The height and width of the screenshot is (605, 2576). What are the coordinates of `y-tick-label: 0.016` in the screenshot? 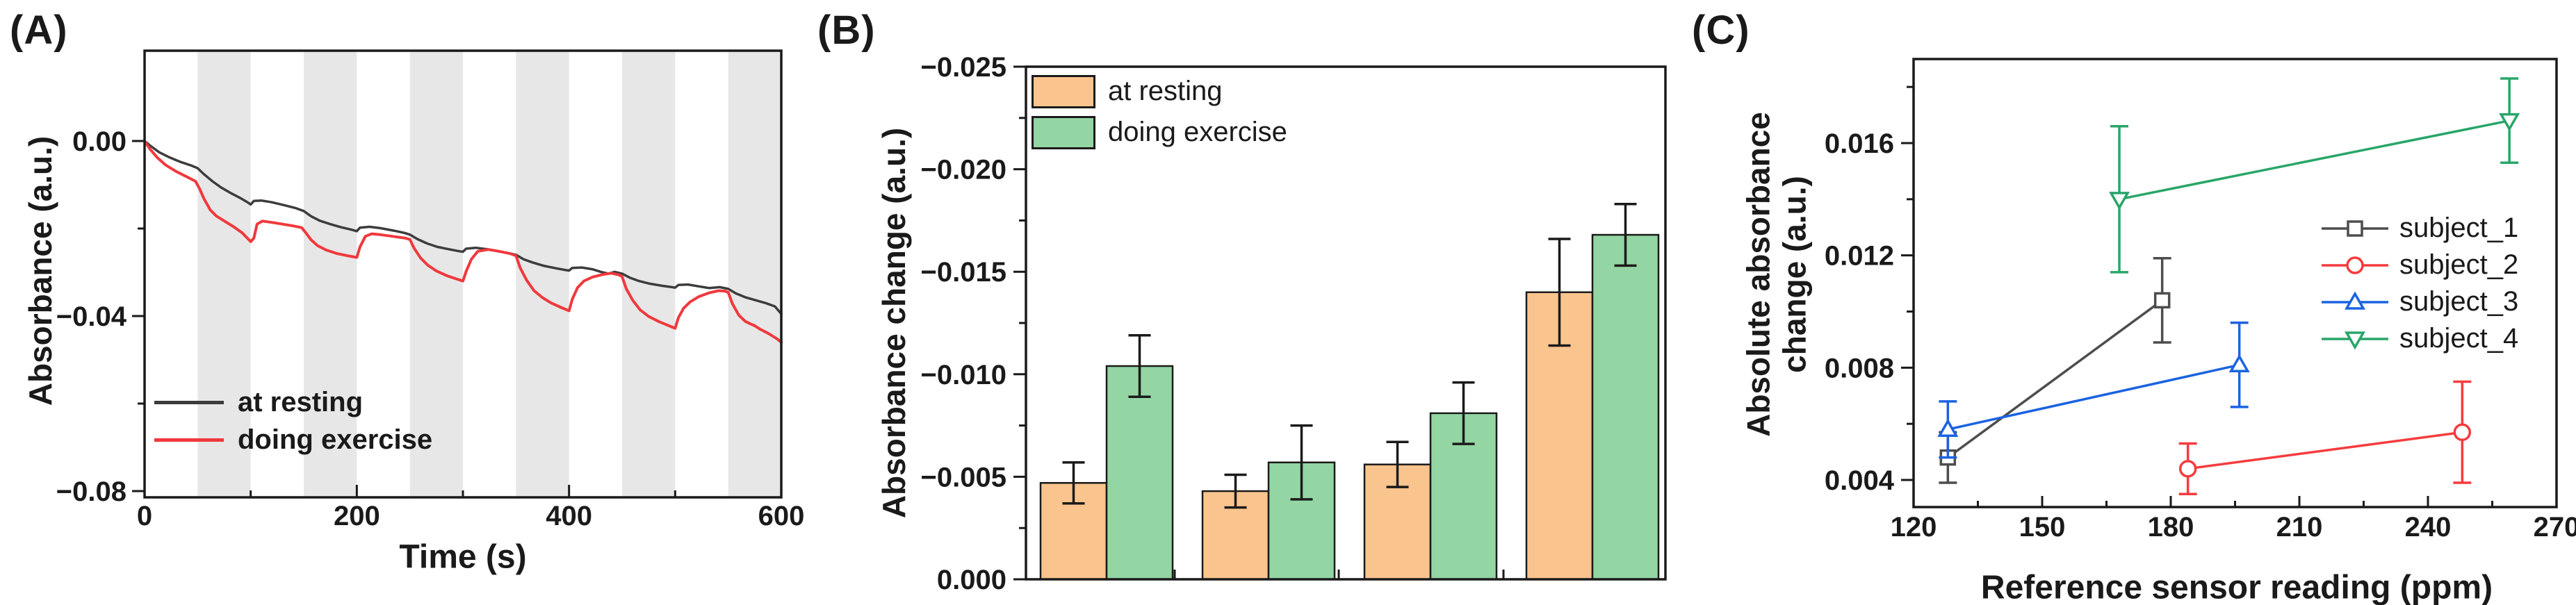 It's located at (1859, 144).